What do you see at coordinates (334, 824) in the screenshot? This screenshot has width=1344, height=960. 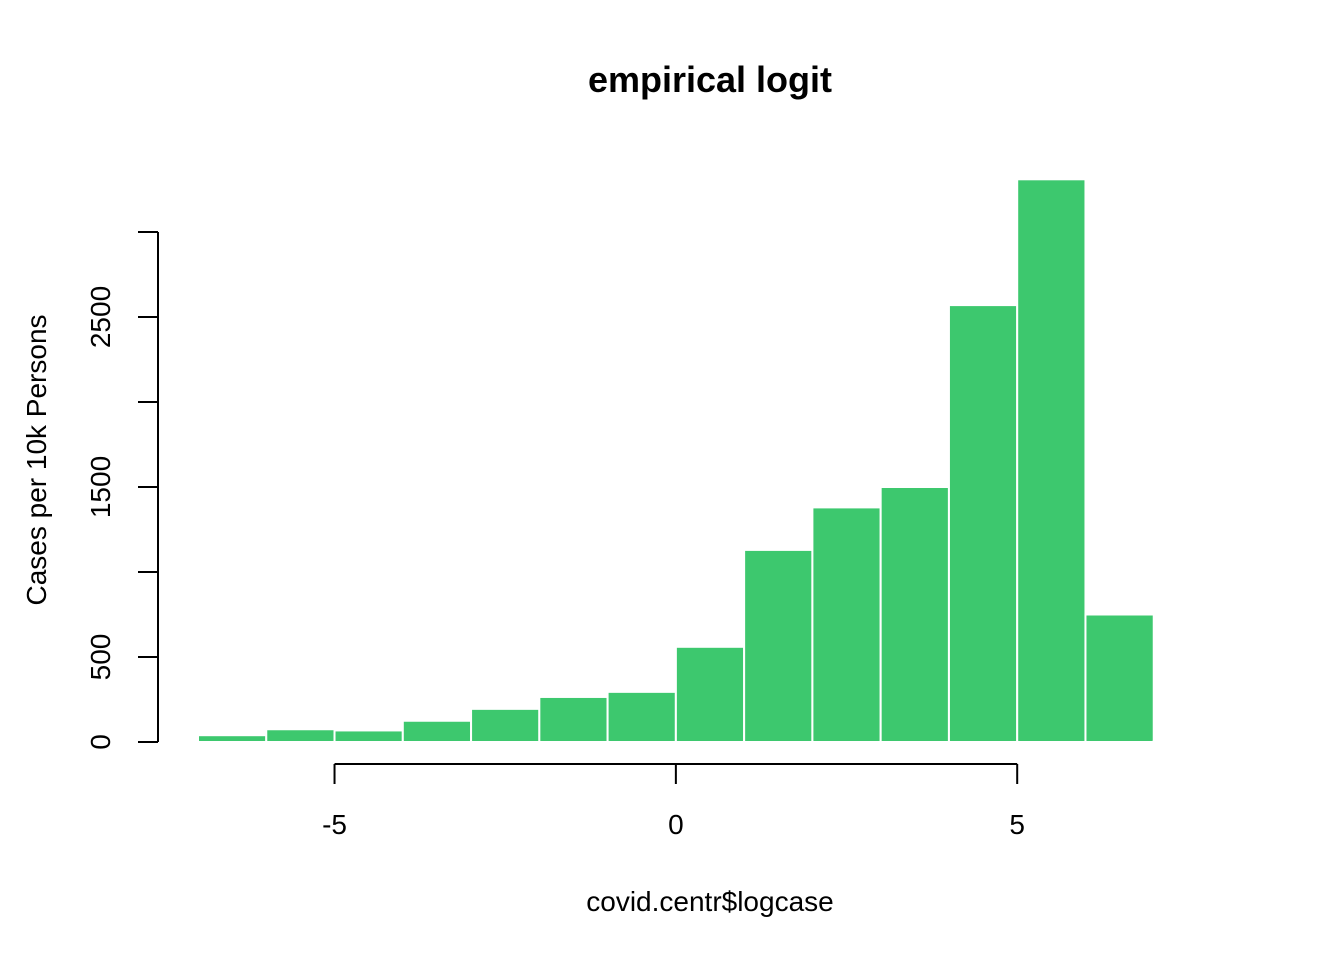 I see `x-tick-label: -5` at bounding box center [334, 824].